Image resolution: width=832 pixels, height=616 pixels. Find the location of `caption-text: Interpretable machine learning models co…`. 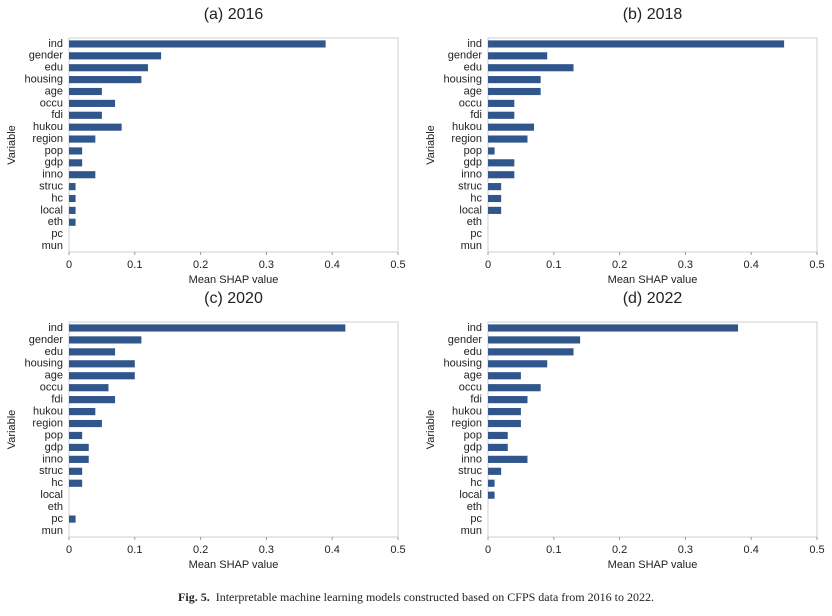

caption-text: Interpretable machine learning models co… is located at coordinates (435, 597).